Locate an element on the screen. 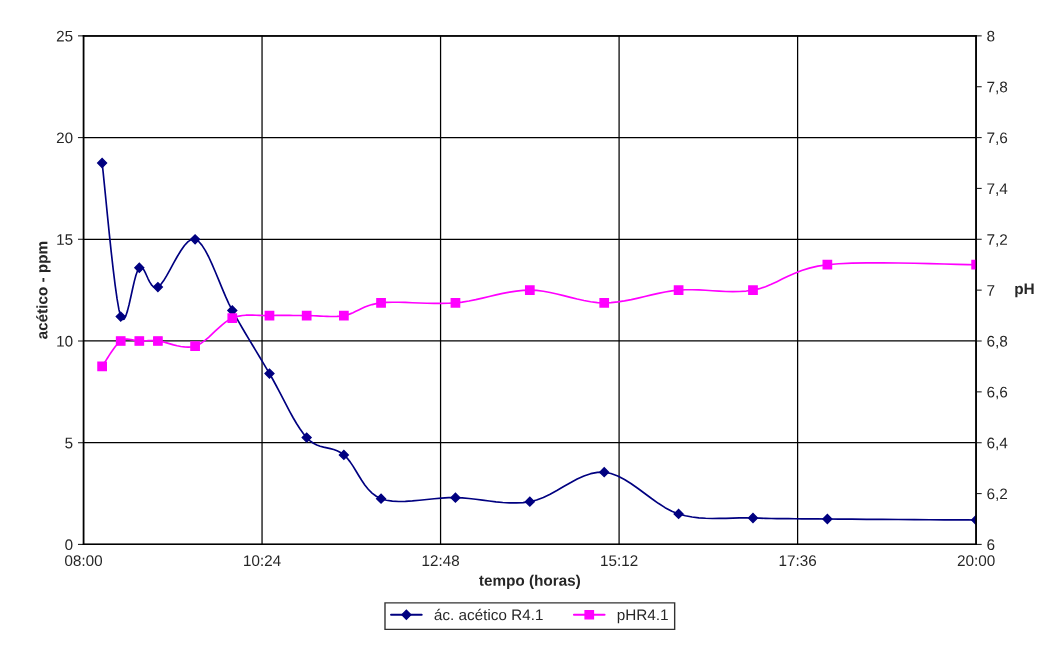  y2-tick-label: 6,2 is located at coordinates (997, 495).